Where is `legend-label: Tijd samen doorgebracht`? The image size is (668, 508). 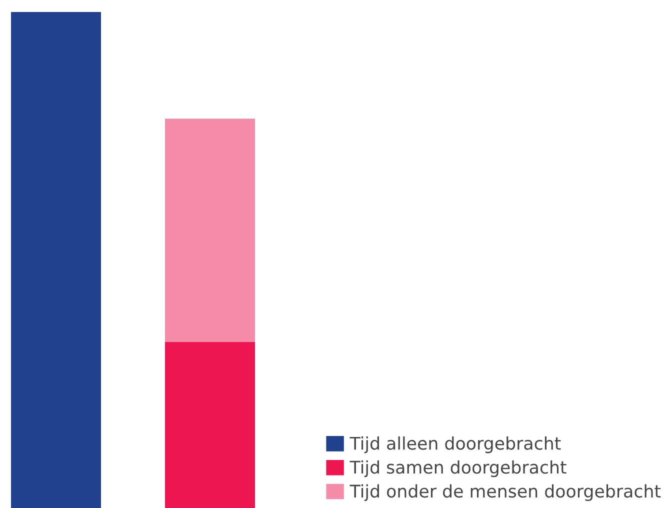
legend-label: Tijd samen doorgebracht is located at coordinates (458, 469).